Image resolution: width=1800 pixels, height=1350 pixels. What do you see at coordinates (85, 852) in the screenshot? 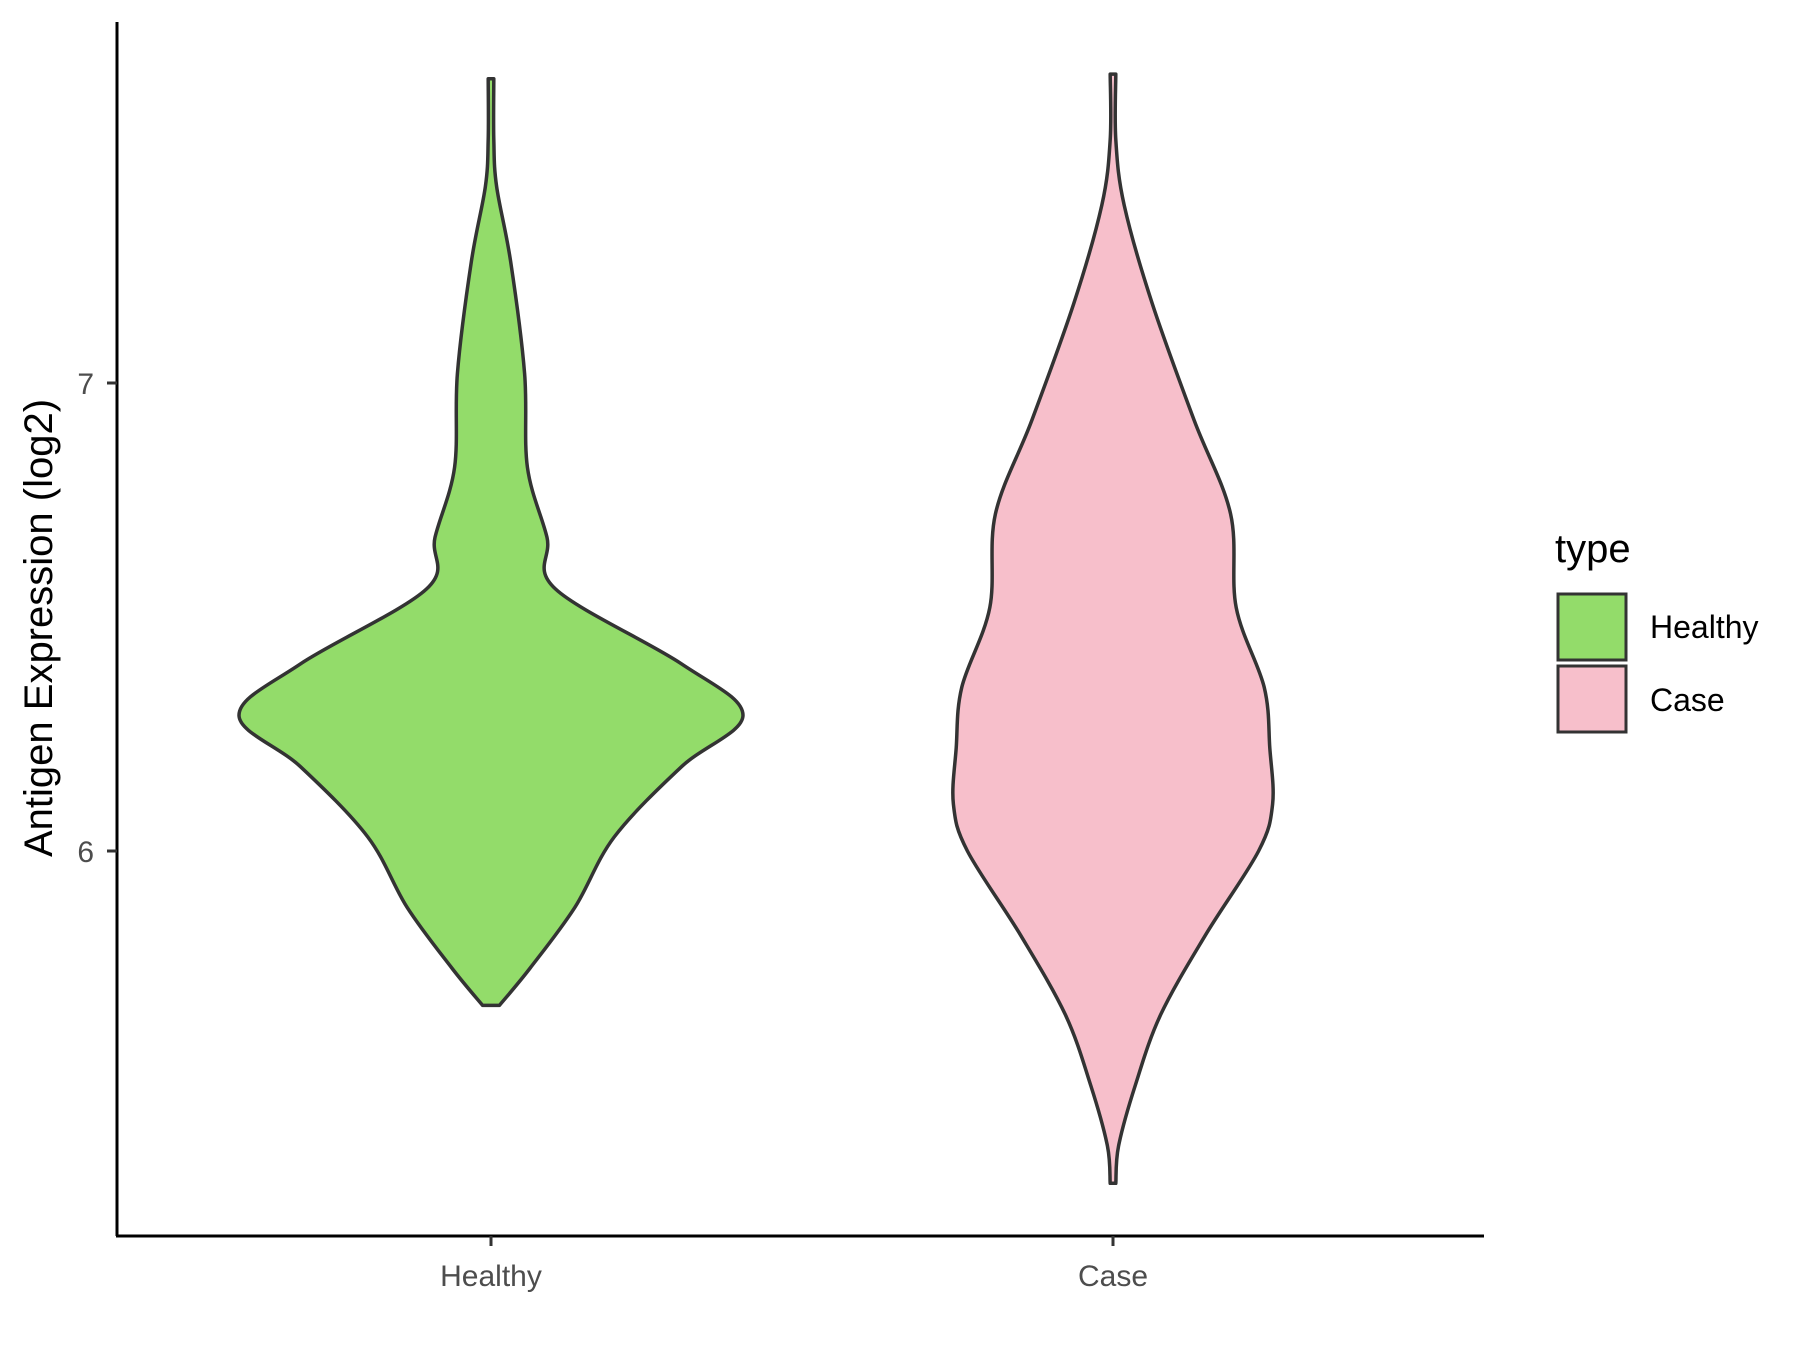
I see `y-tick-label: 6` at bounding box center [85, 852].